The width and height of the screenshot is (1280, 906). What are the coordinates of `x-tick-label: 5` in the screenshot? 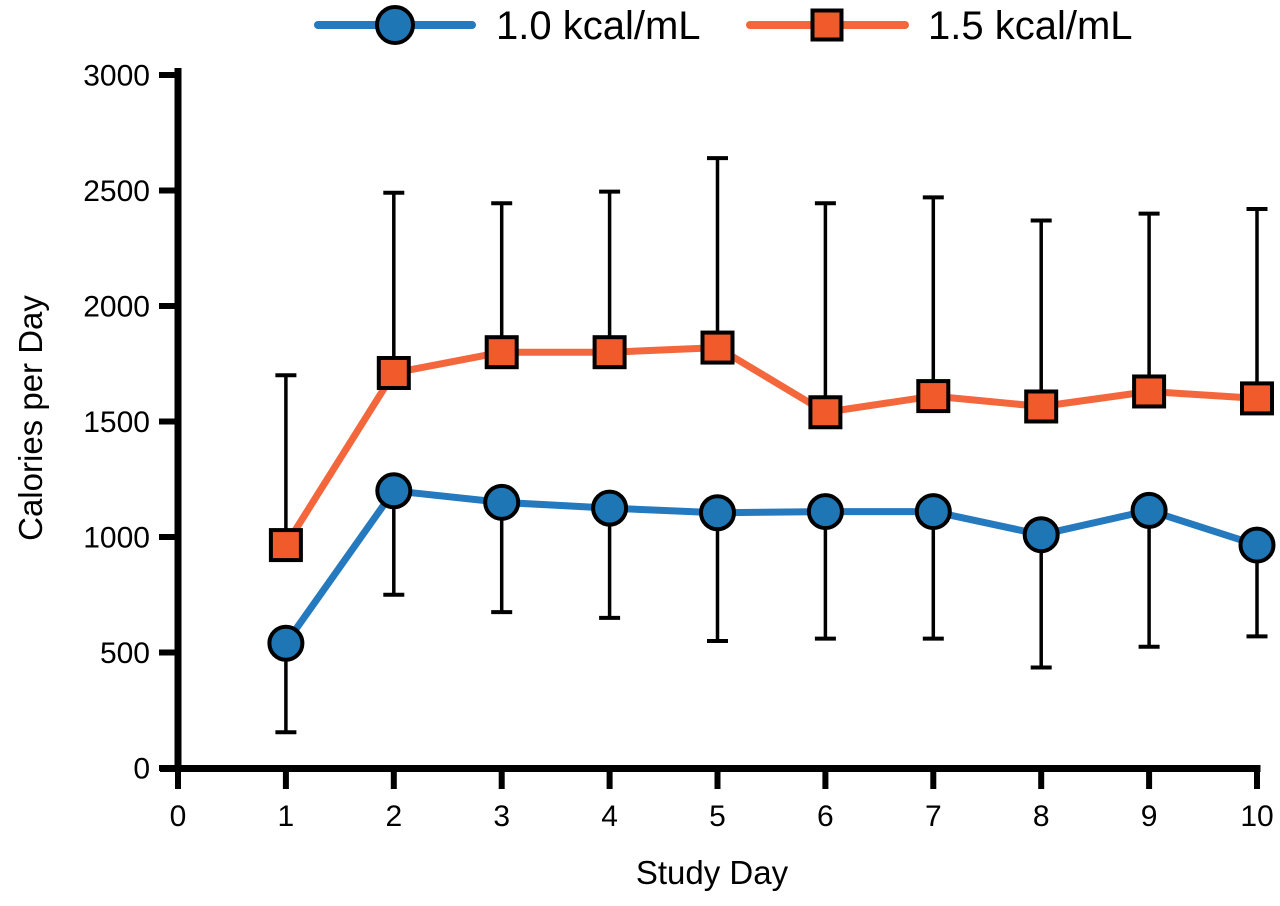 It's located at (717, 816).